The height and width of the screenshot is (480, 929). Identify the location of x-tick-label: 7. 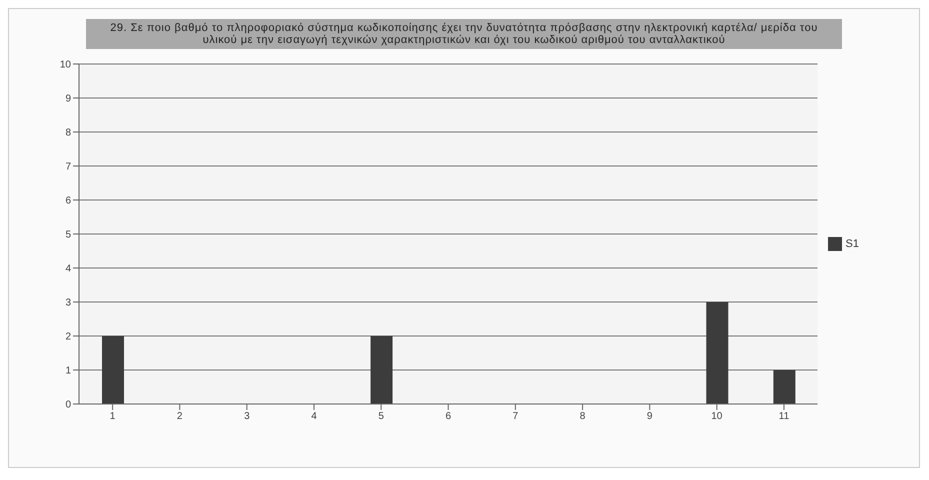
(515, 416).